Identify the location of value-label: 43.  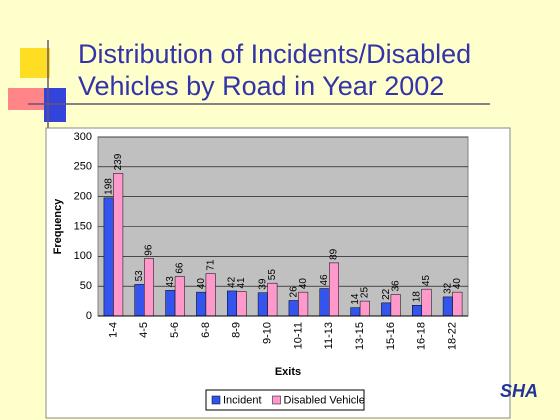
(170, 282).